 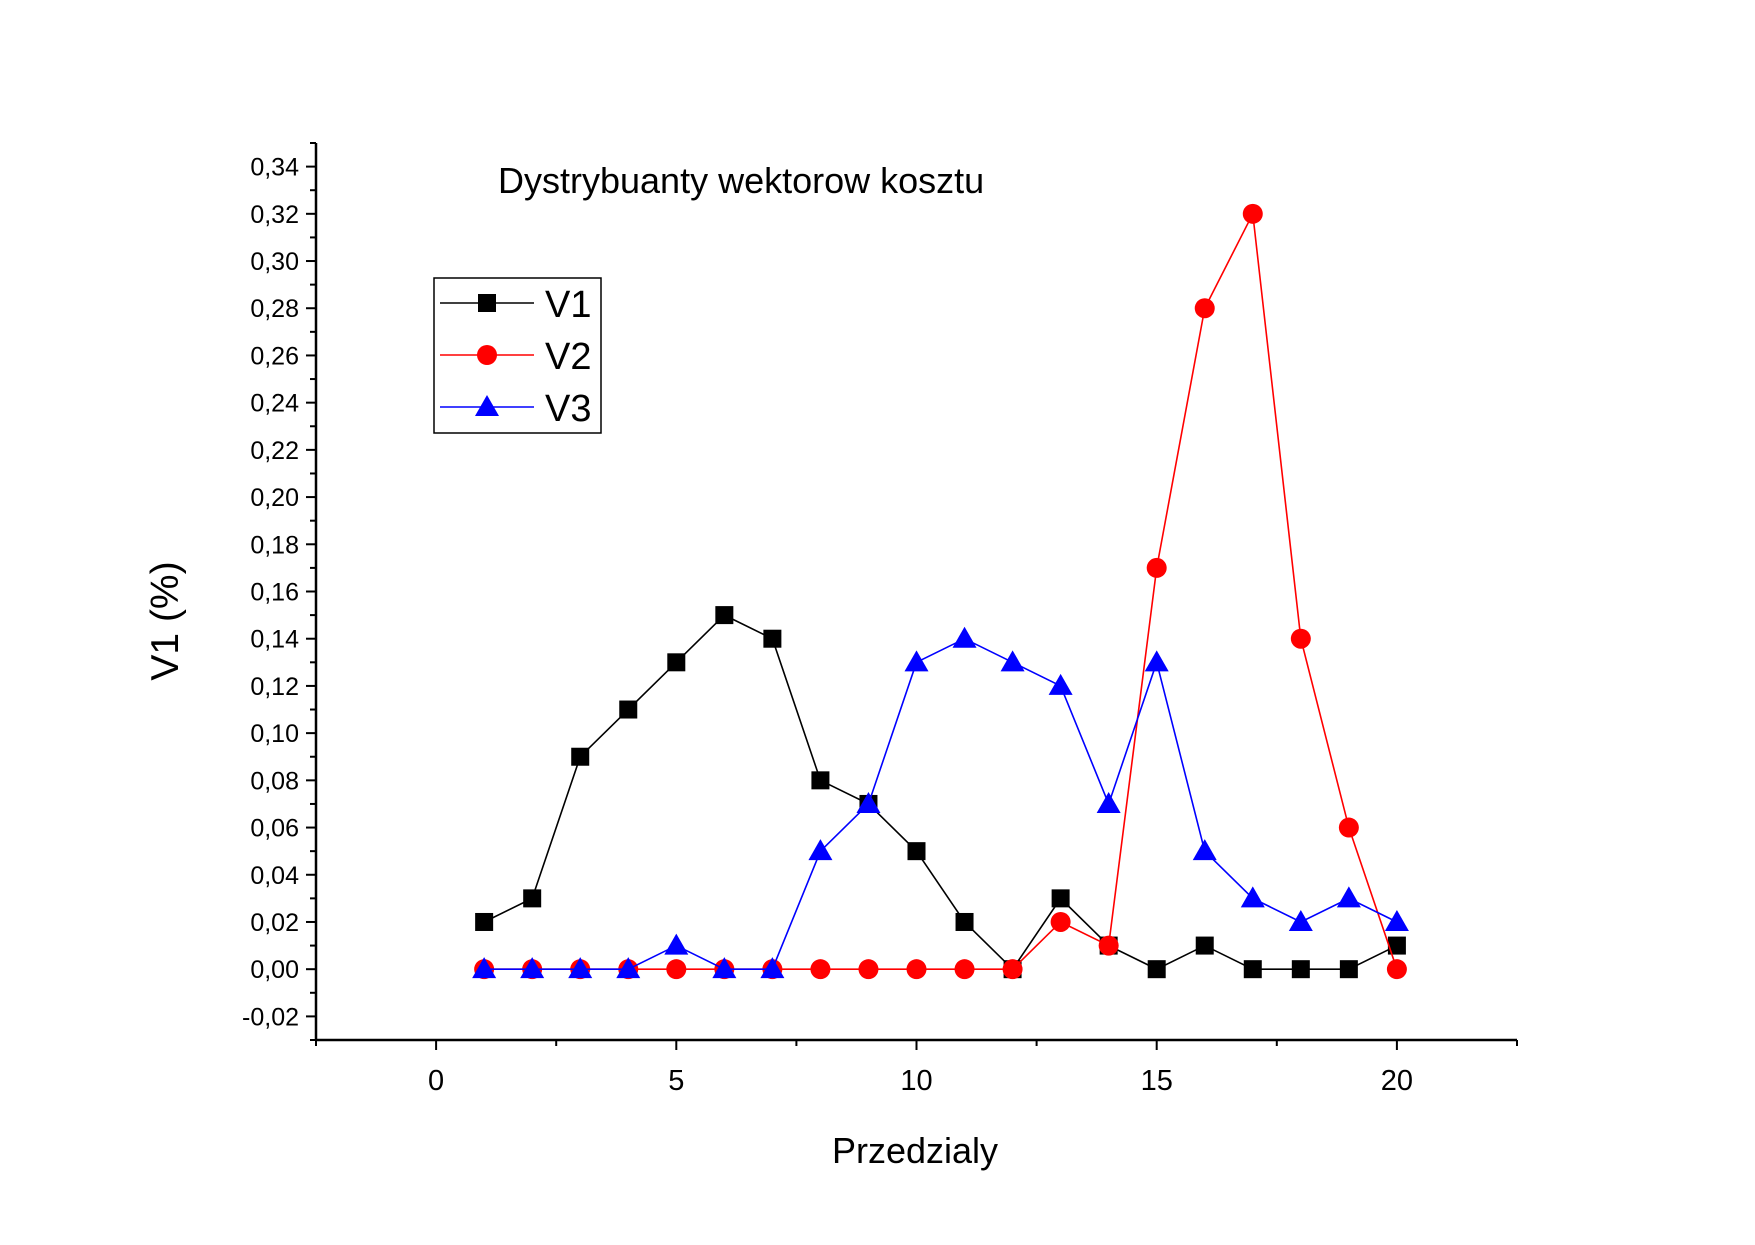 I want to click on y-tick-label: 0,32, so click(x=274, y=215).